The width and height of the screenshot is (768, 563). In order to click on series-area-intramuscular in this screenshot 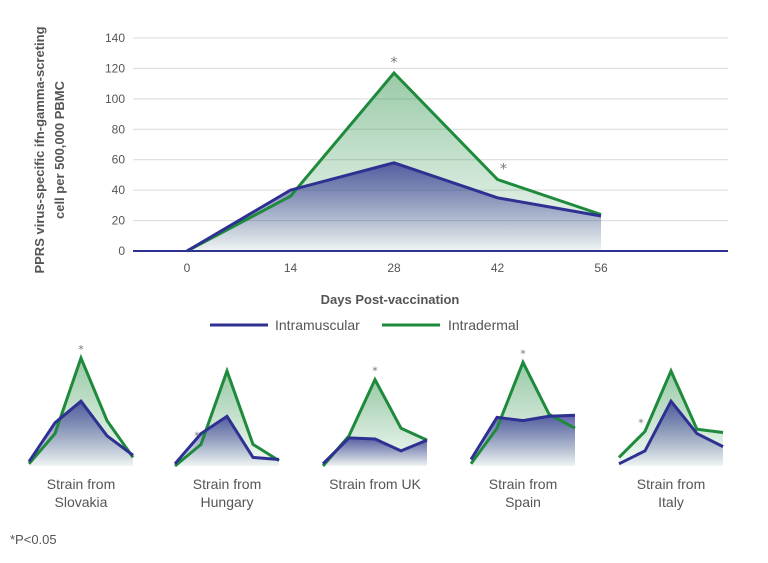, I will do `click(394, 206)`.